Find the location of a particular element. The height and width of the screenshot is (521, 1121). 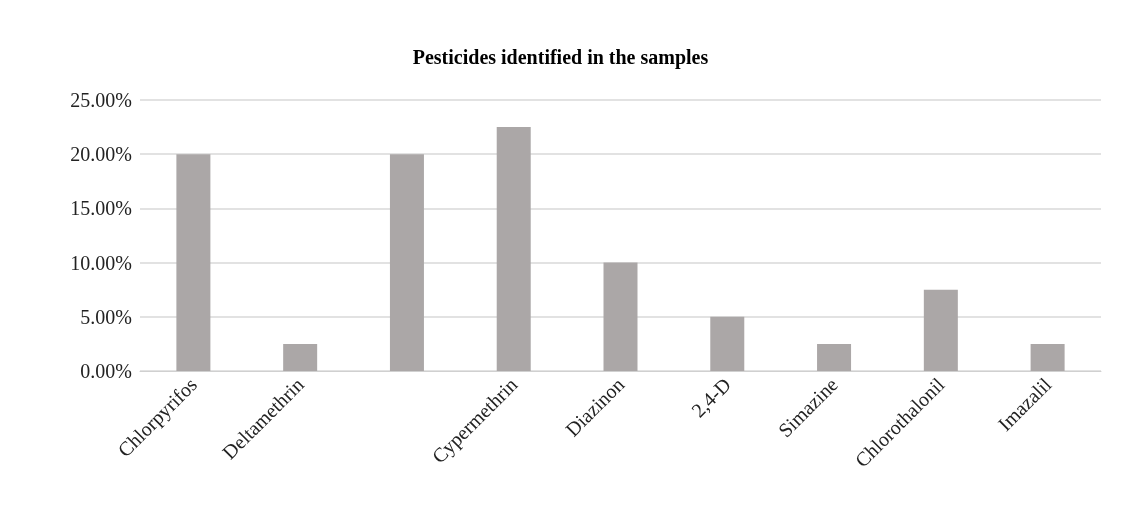

y-tick-label: 10.00% is located at coordinates (101, 262).